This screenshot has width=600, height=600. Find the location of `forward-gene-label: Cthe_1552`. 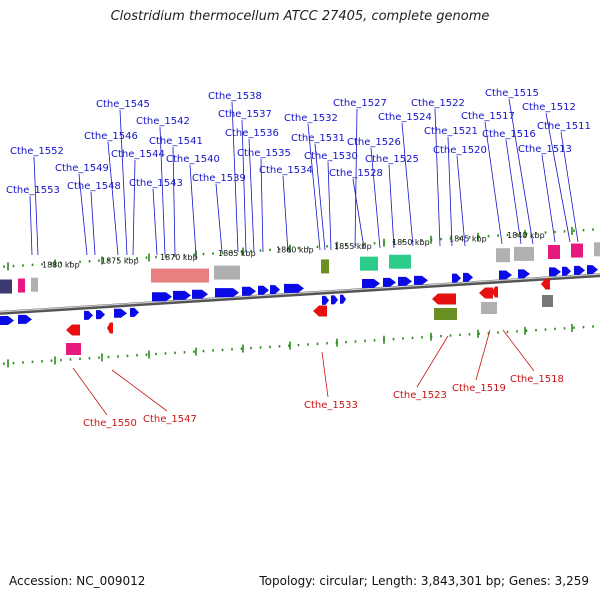

forward-gene-label: Cthe_1552 is located at coordinates (37, 151).